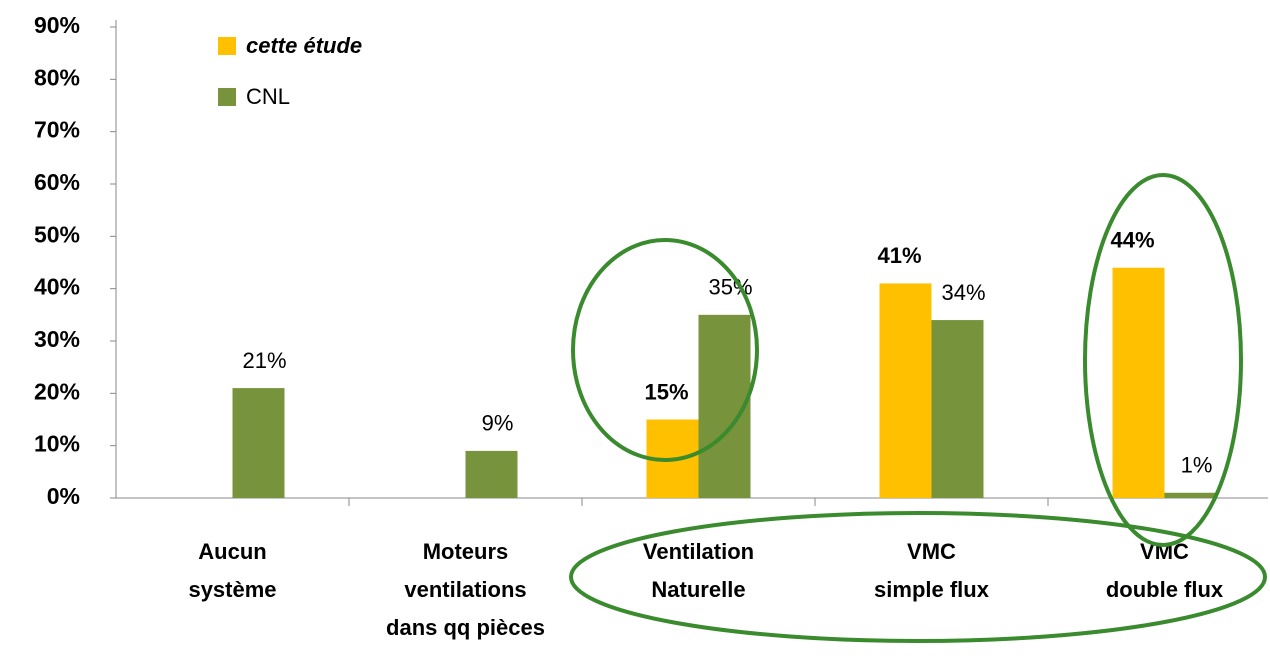 Image resolution: width=1270 pixels, height=656 pixels. I want to click on x-tick-label: dans qq pièces, so click(465, 627).